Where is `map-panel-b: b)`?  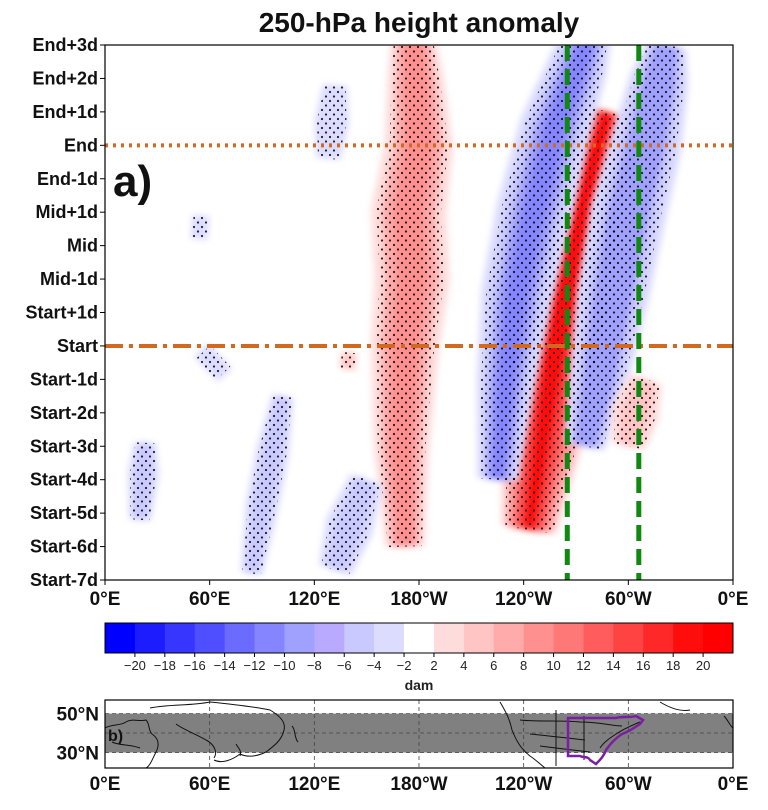 map-panel-b: b) is located at coordinates (419, 734).